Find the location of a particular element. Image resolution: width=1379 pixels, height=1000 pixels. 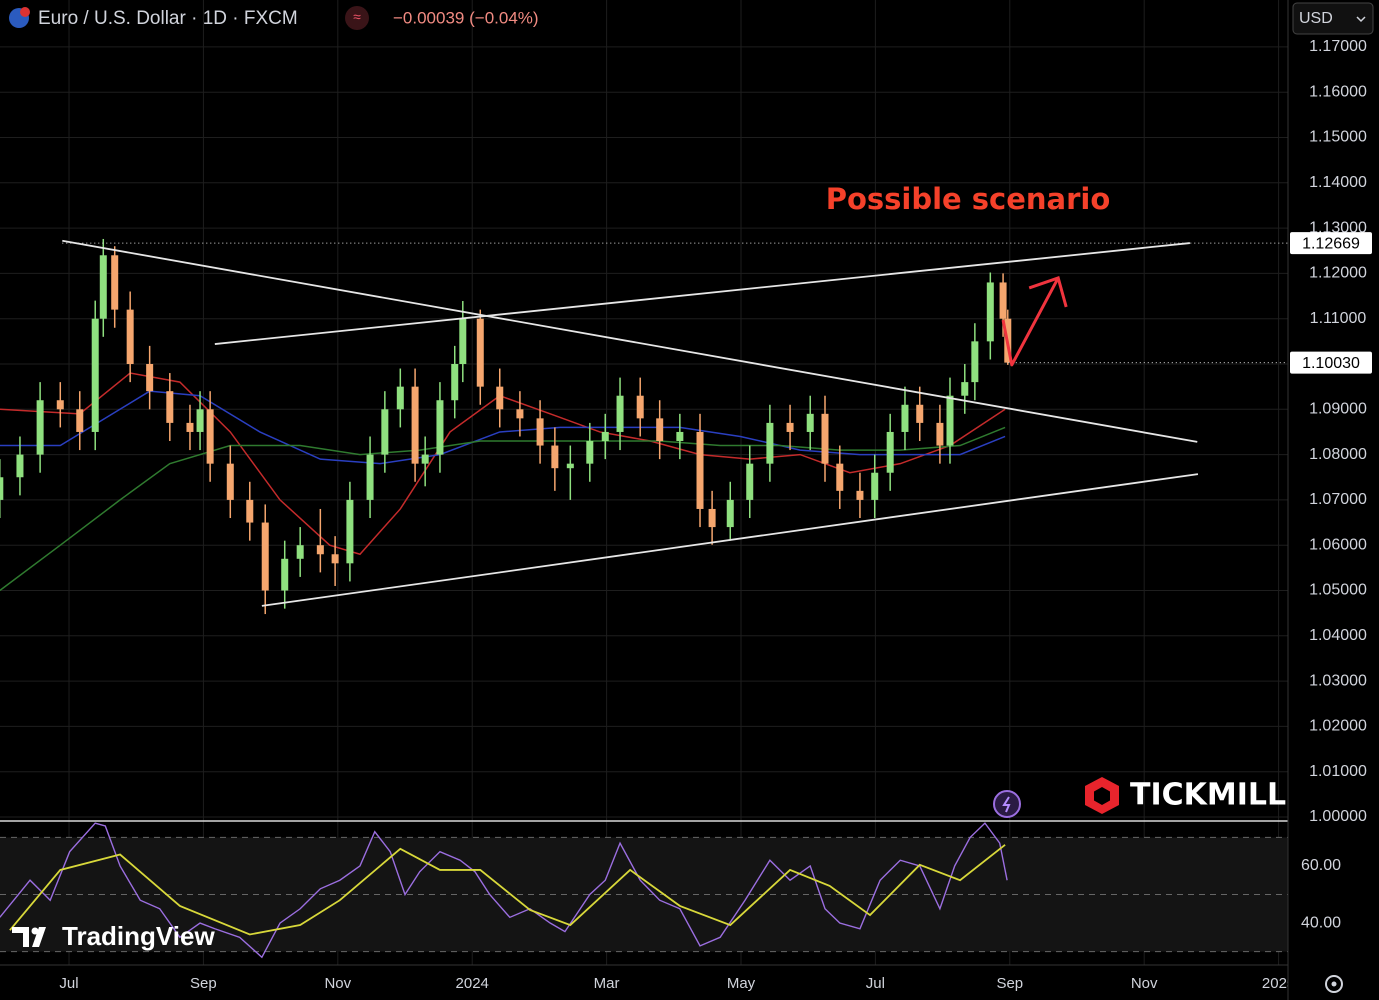

broker-name: TICKMILL is located at coordinates (1208, 795).